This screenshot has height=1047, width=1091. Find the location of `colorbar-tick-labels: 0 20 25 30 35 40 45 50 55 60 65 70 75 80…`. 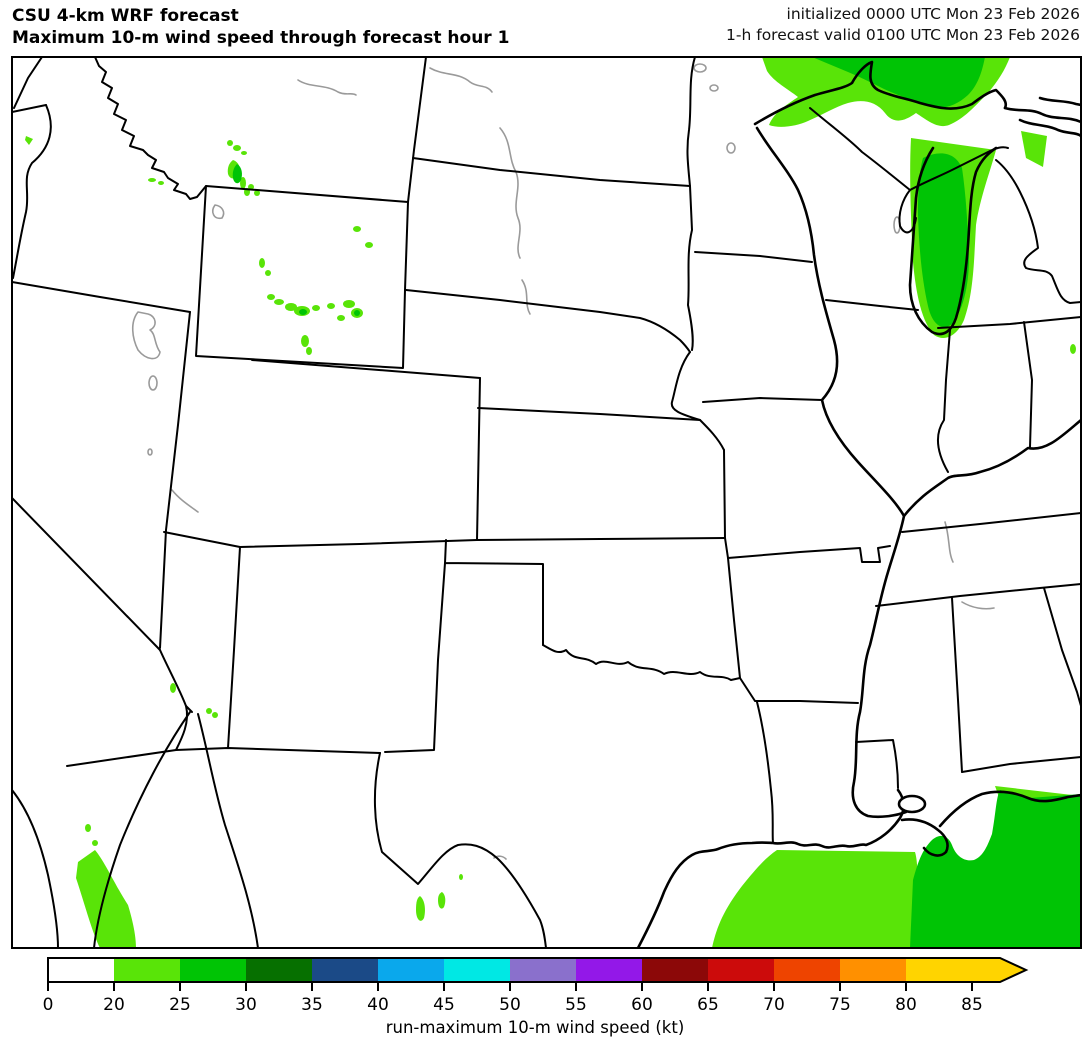

colorbar-tick-labels: 0 20 25 30 35 40 45 50 55 60 65 70 75 80… is located at coordinates (513, 1005).